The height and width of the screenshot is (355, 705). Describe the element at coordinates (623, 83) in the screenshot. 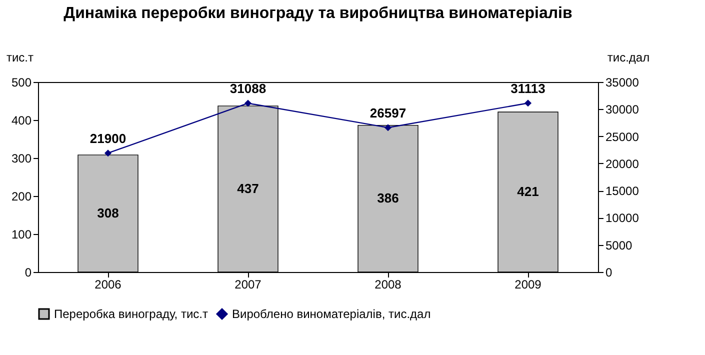

I see `y2-tick-label: 35000` at that location.